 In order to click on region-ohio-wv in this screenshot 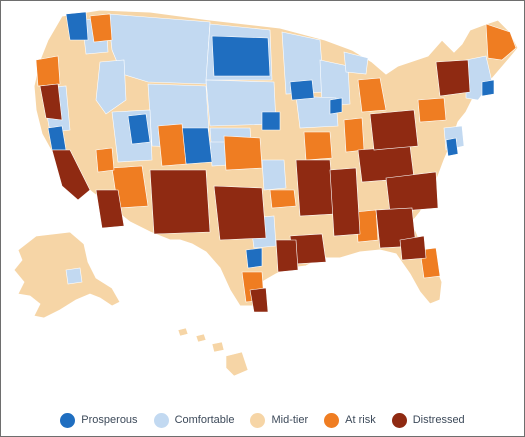, I will do `click(394, 130)`.